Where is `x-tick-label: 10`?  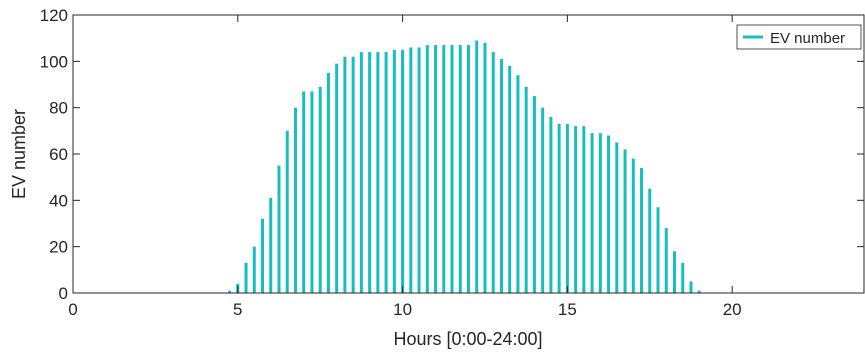
x-tick-label: 10 is located at coordinates (402, 309).